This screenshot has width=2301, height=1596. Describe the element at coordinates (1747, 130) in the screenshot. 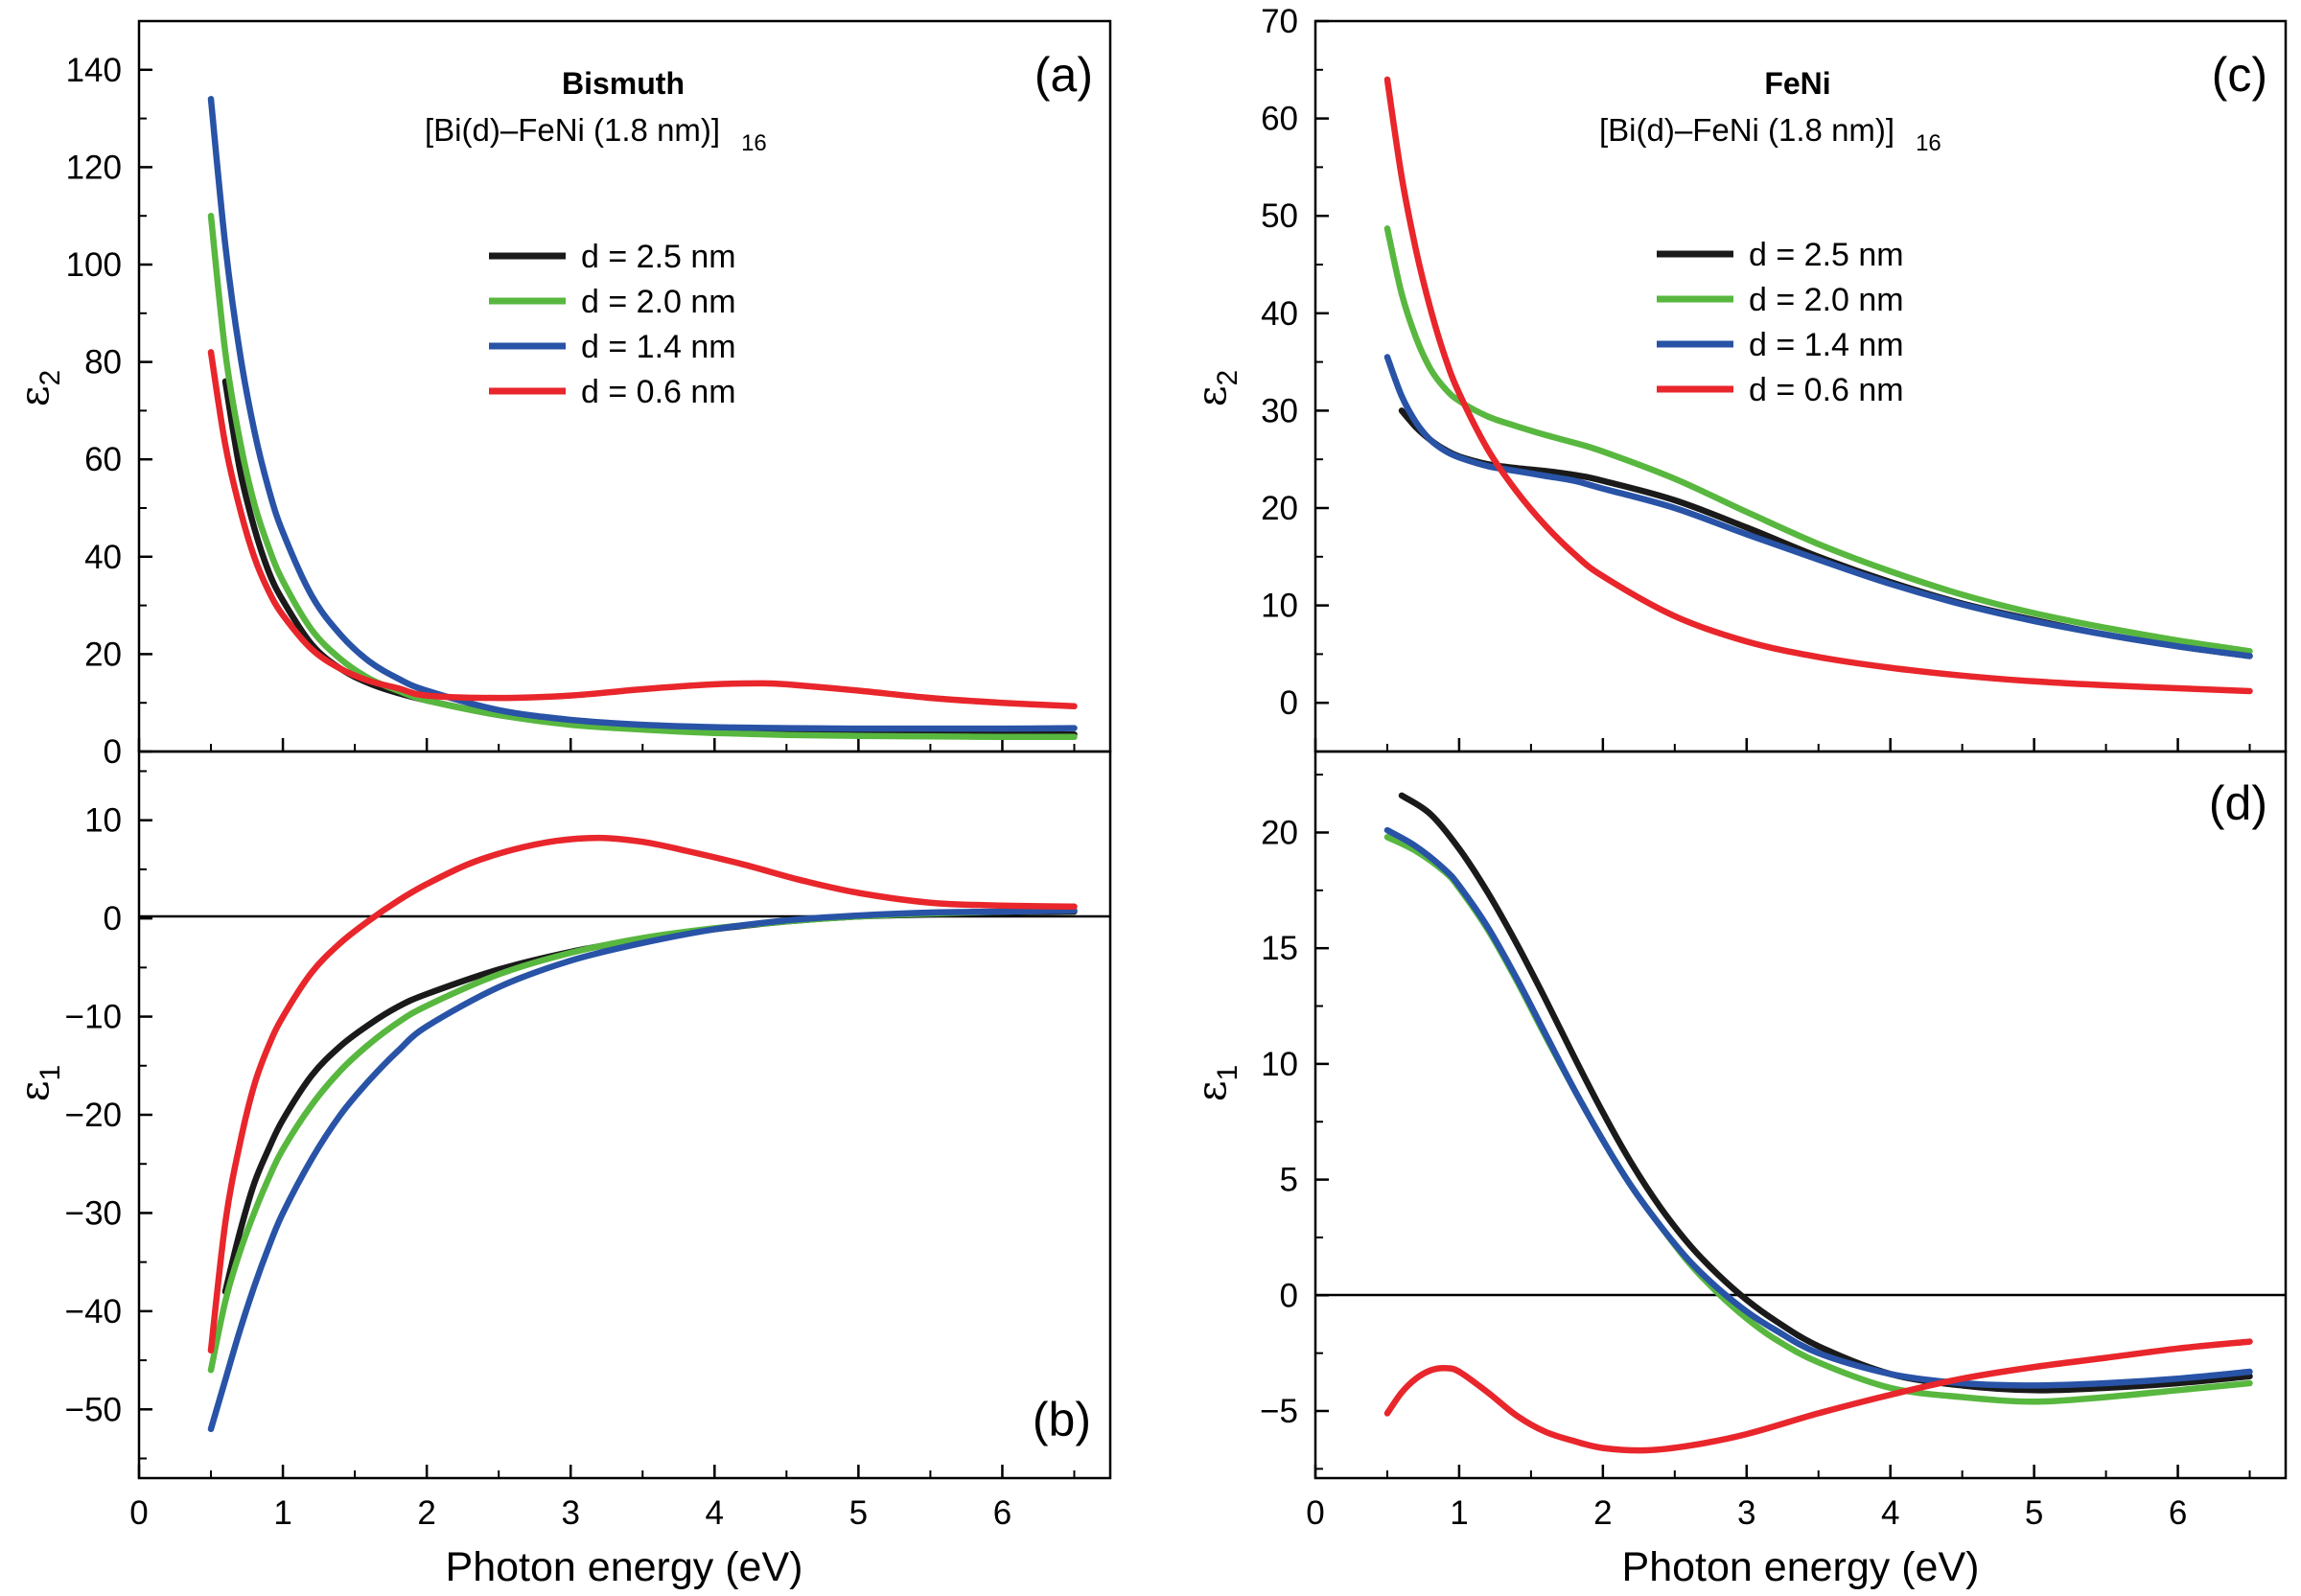

I see `panel-c-subtitle-text: [Bi(d)–FeNi (1.8 nm)]` at that location.